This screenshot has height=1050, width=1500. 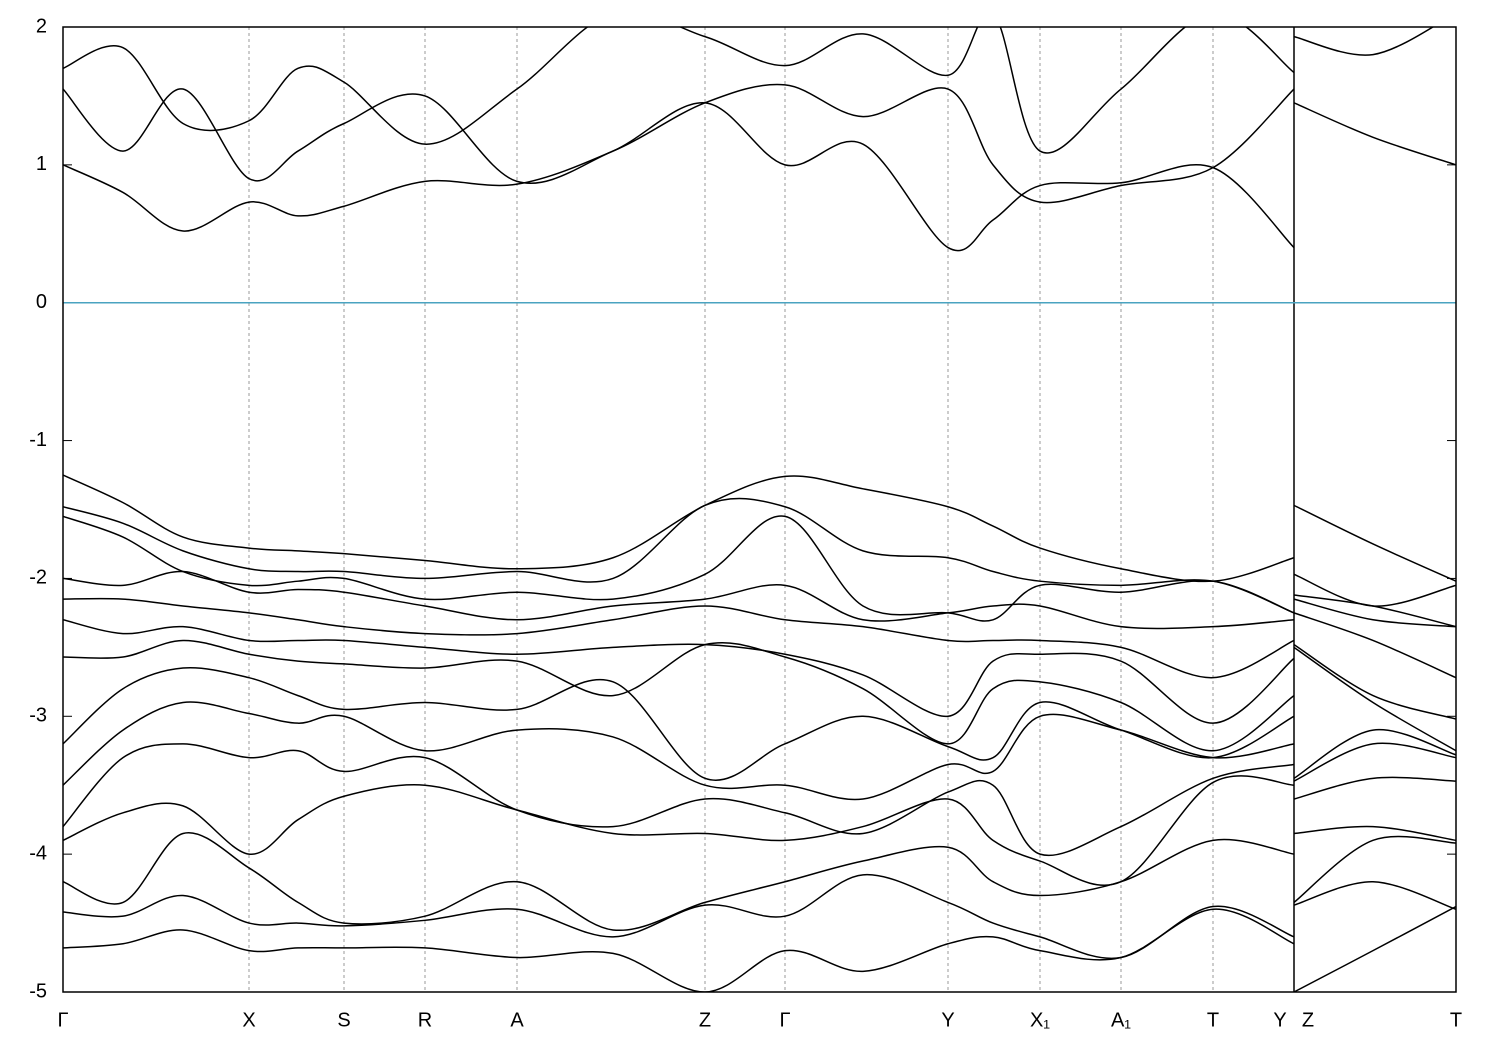 What do you see at coordinates (38, 578) in the screenshot?
I see `y-tick-label: -2` at bounding box center [38, 578].